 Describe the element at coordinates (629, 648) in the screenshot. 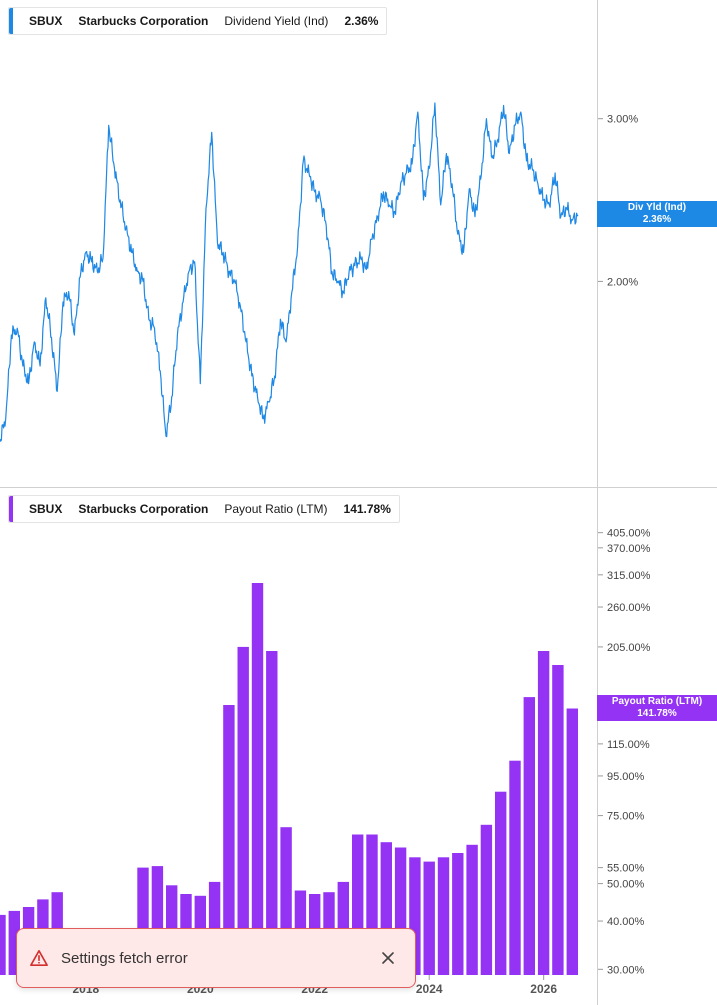

I see `y-tick-label: 205.00%` at that location.